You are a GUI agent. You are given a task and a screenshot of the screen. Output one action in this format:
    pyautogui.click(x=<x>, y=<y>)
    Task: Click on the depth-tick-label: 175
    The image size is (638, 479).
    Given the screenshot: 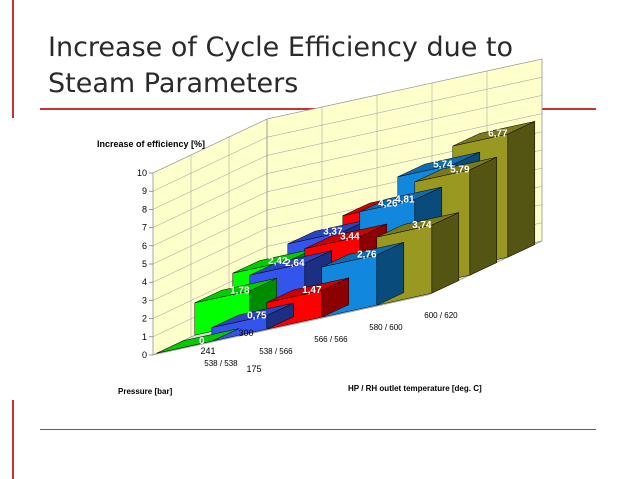 What is the action you would take?
    pyautogui.click(x=253, y=369)
    